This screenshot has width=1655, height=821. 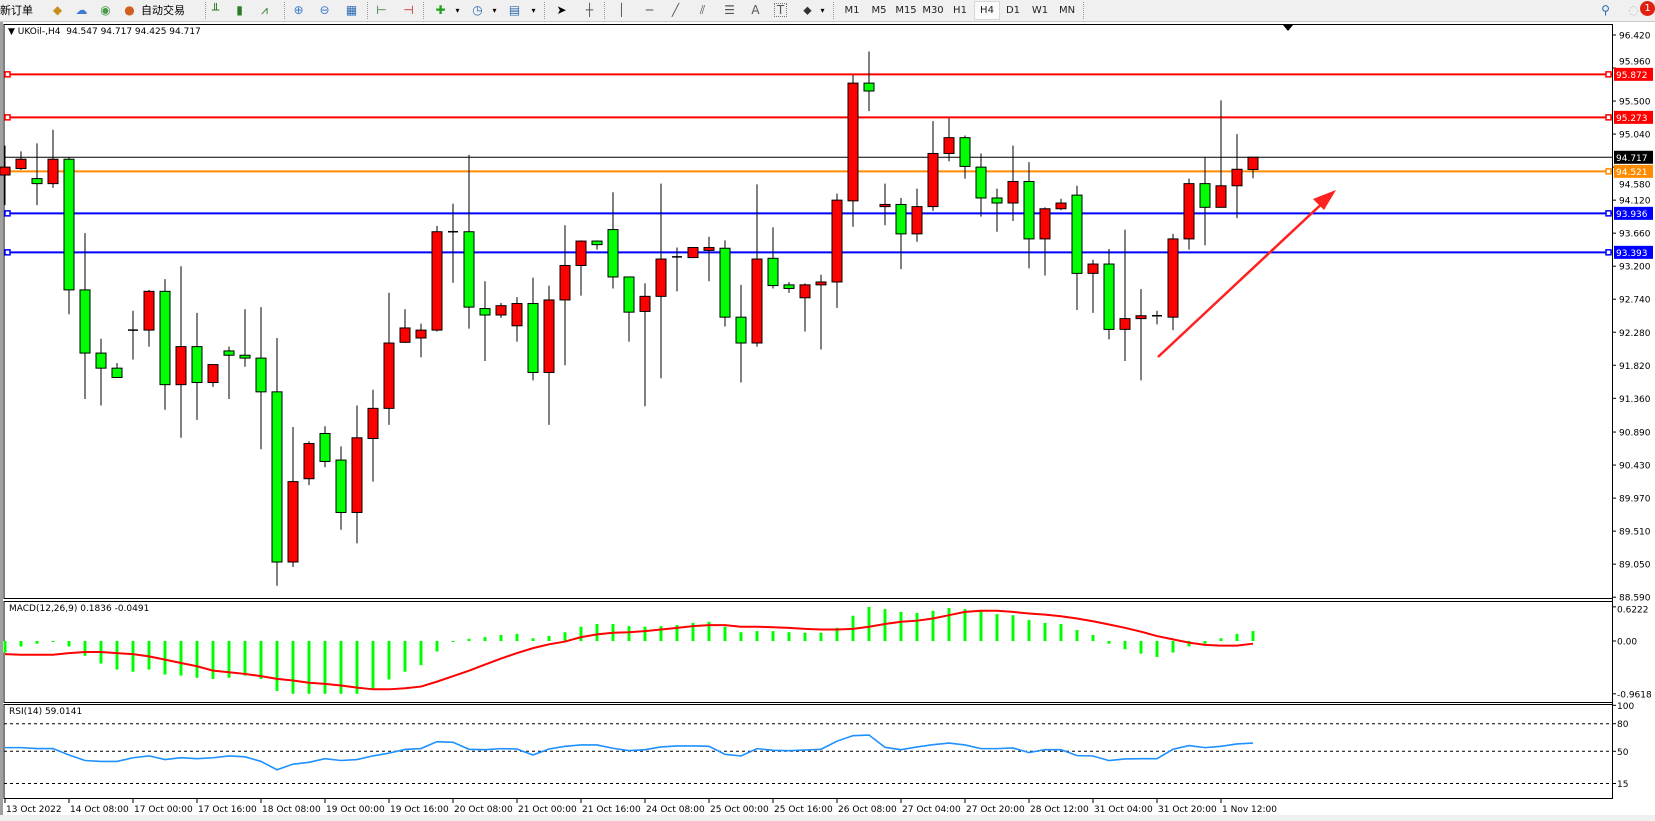 I want to click on folder-icon: ◆, so click(x=57, y=10).